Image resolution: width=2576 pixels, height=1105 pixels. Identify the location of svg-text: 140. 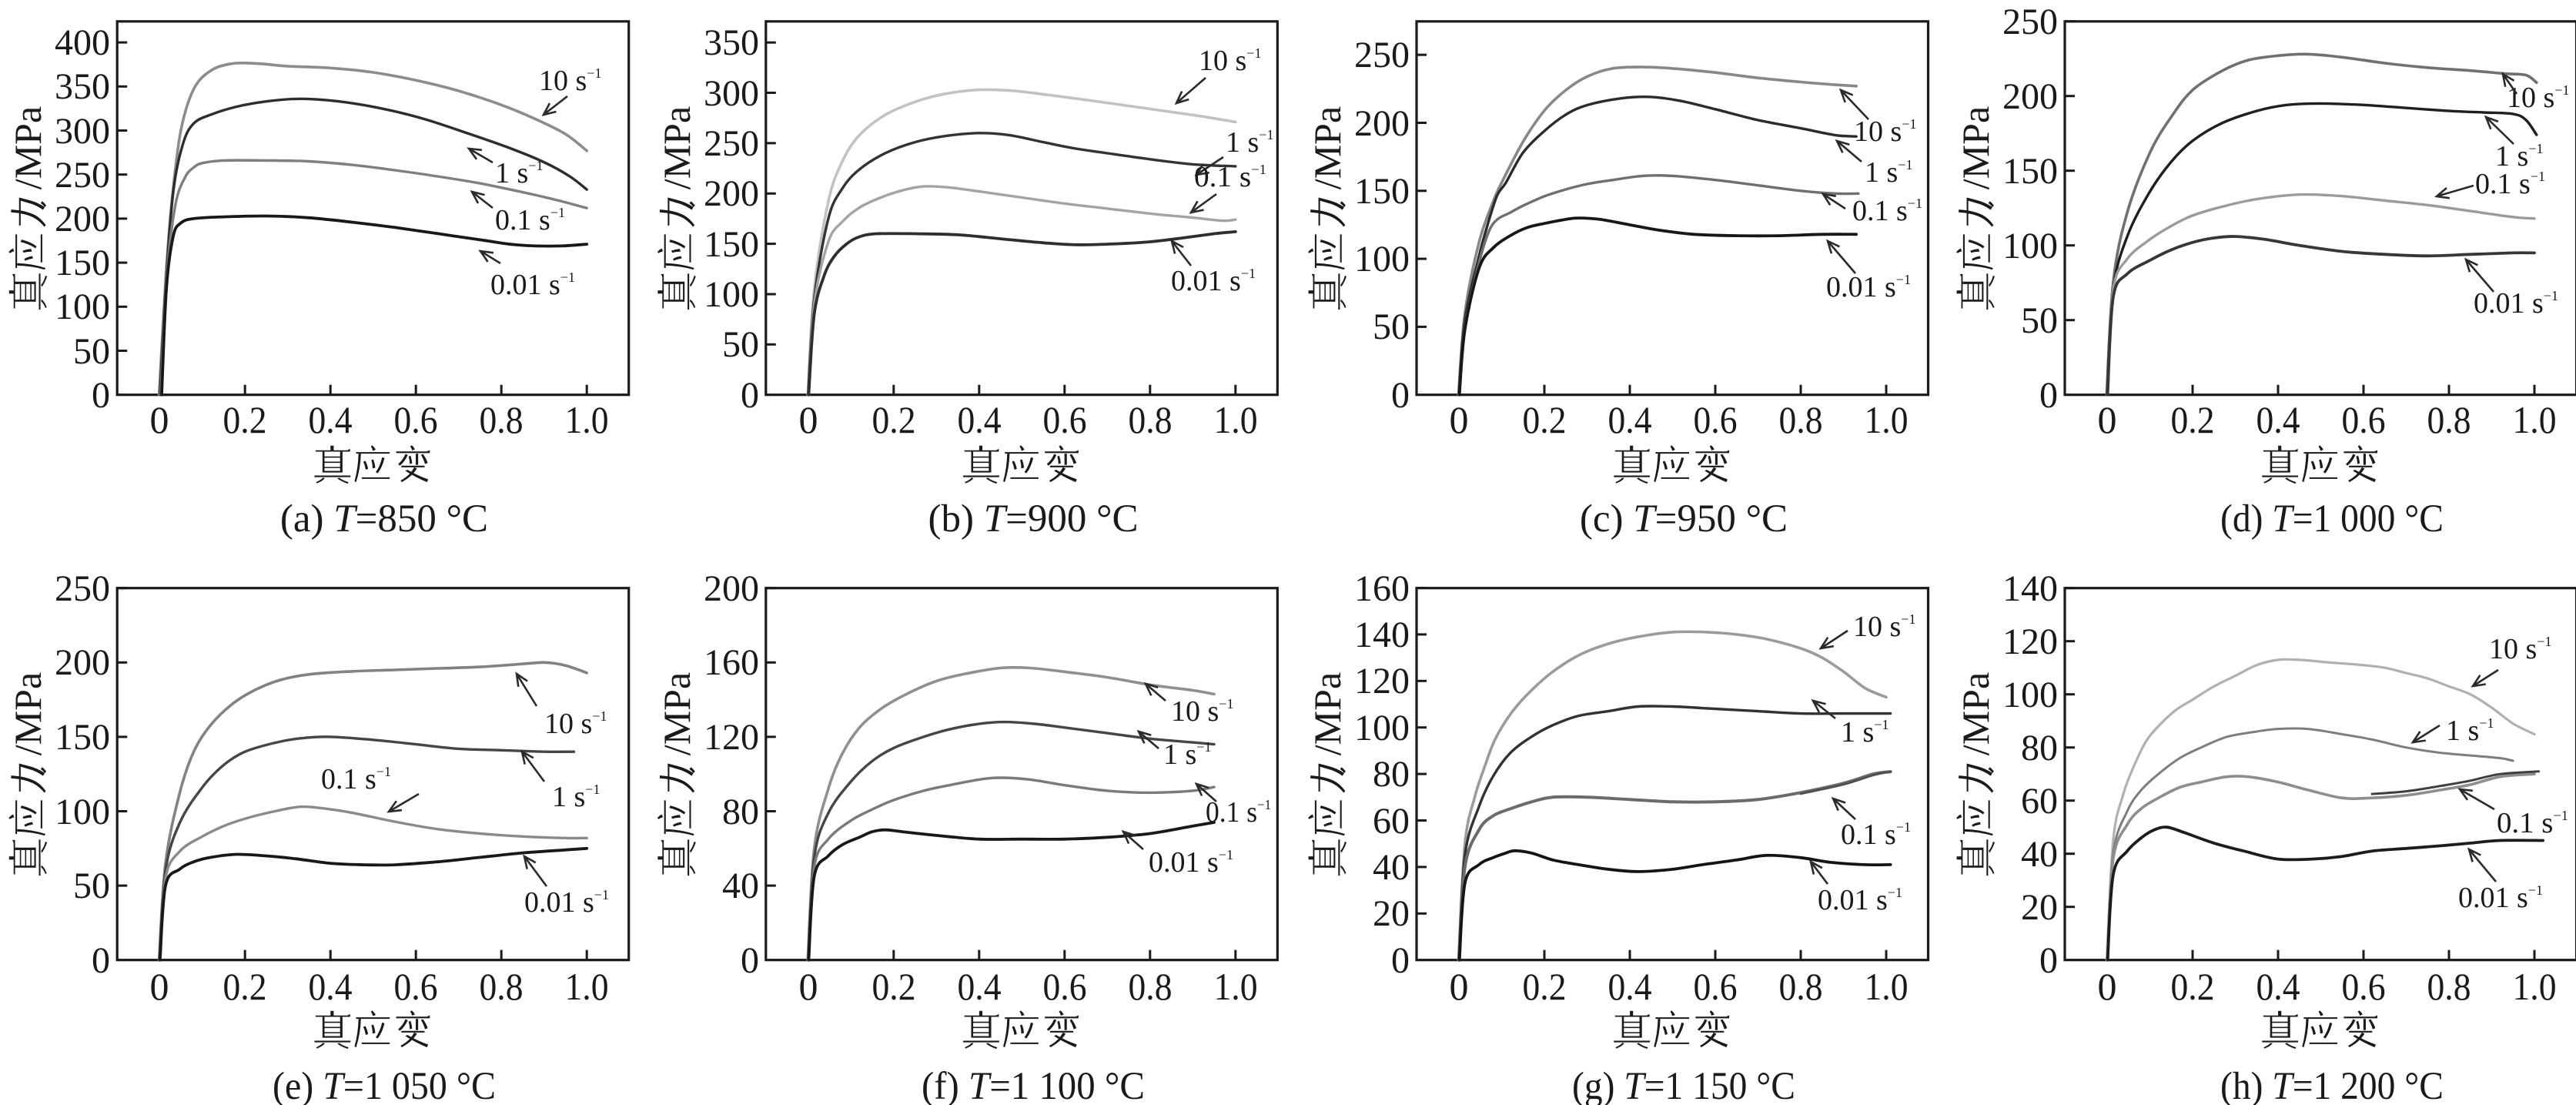
(1382, 634).